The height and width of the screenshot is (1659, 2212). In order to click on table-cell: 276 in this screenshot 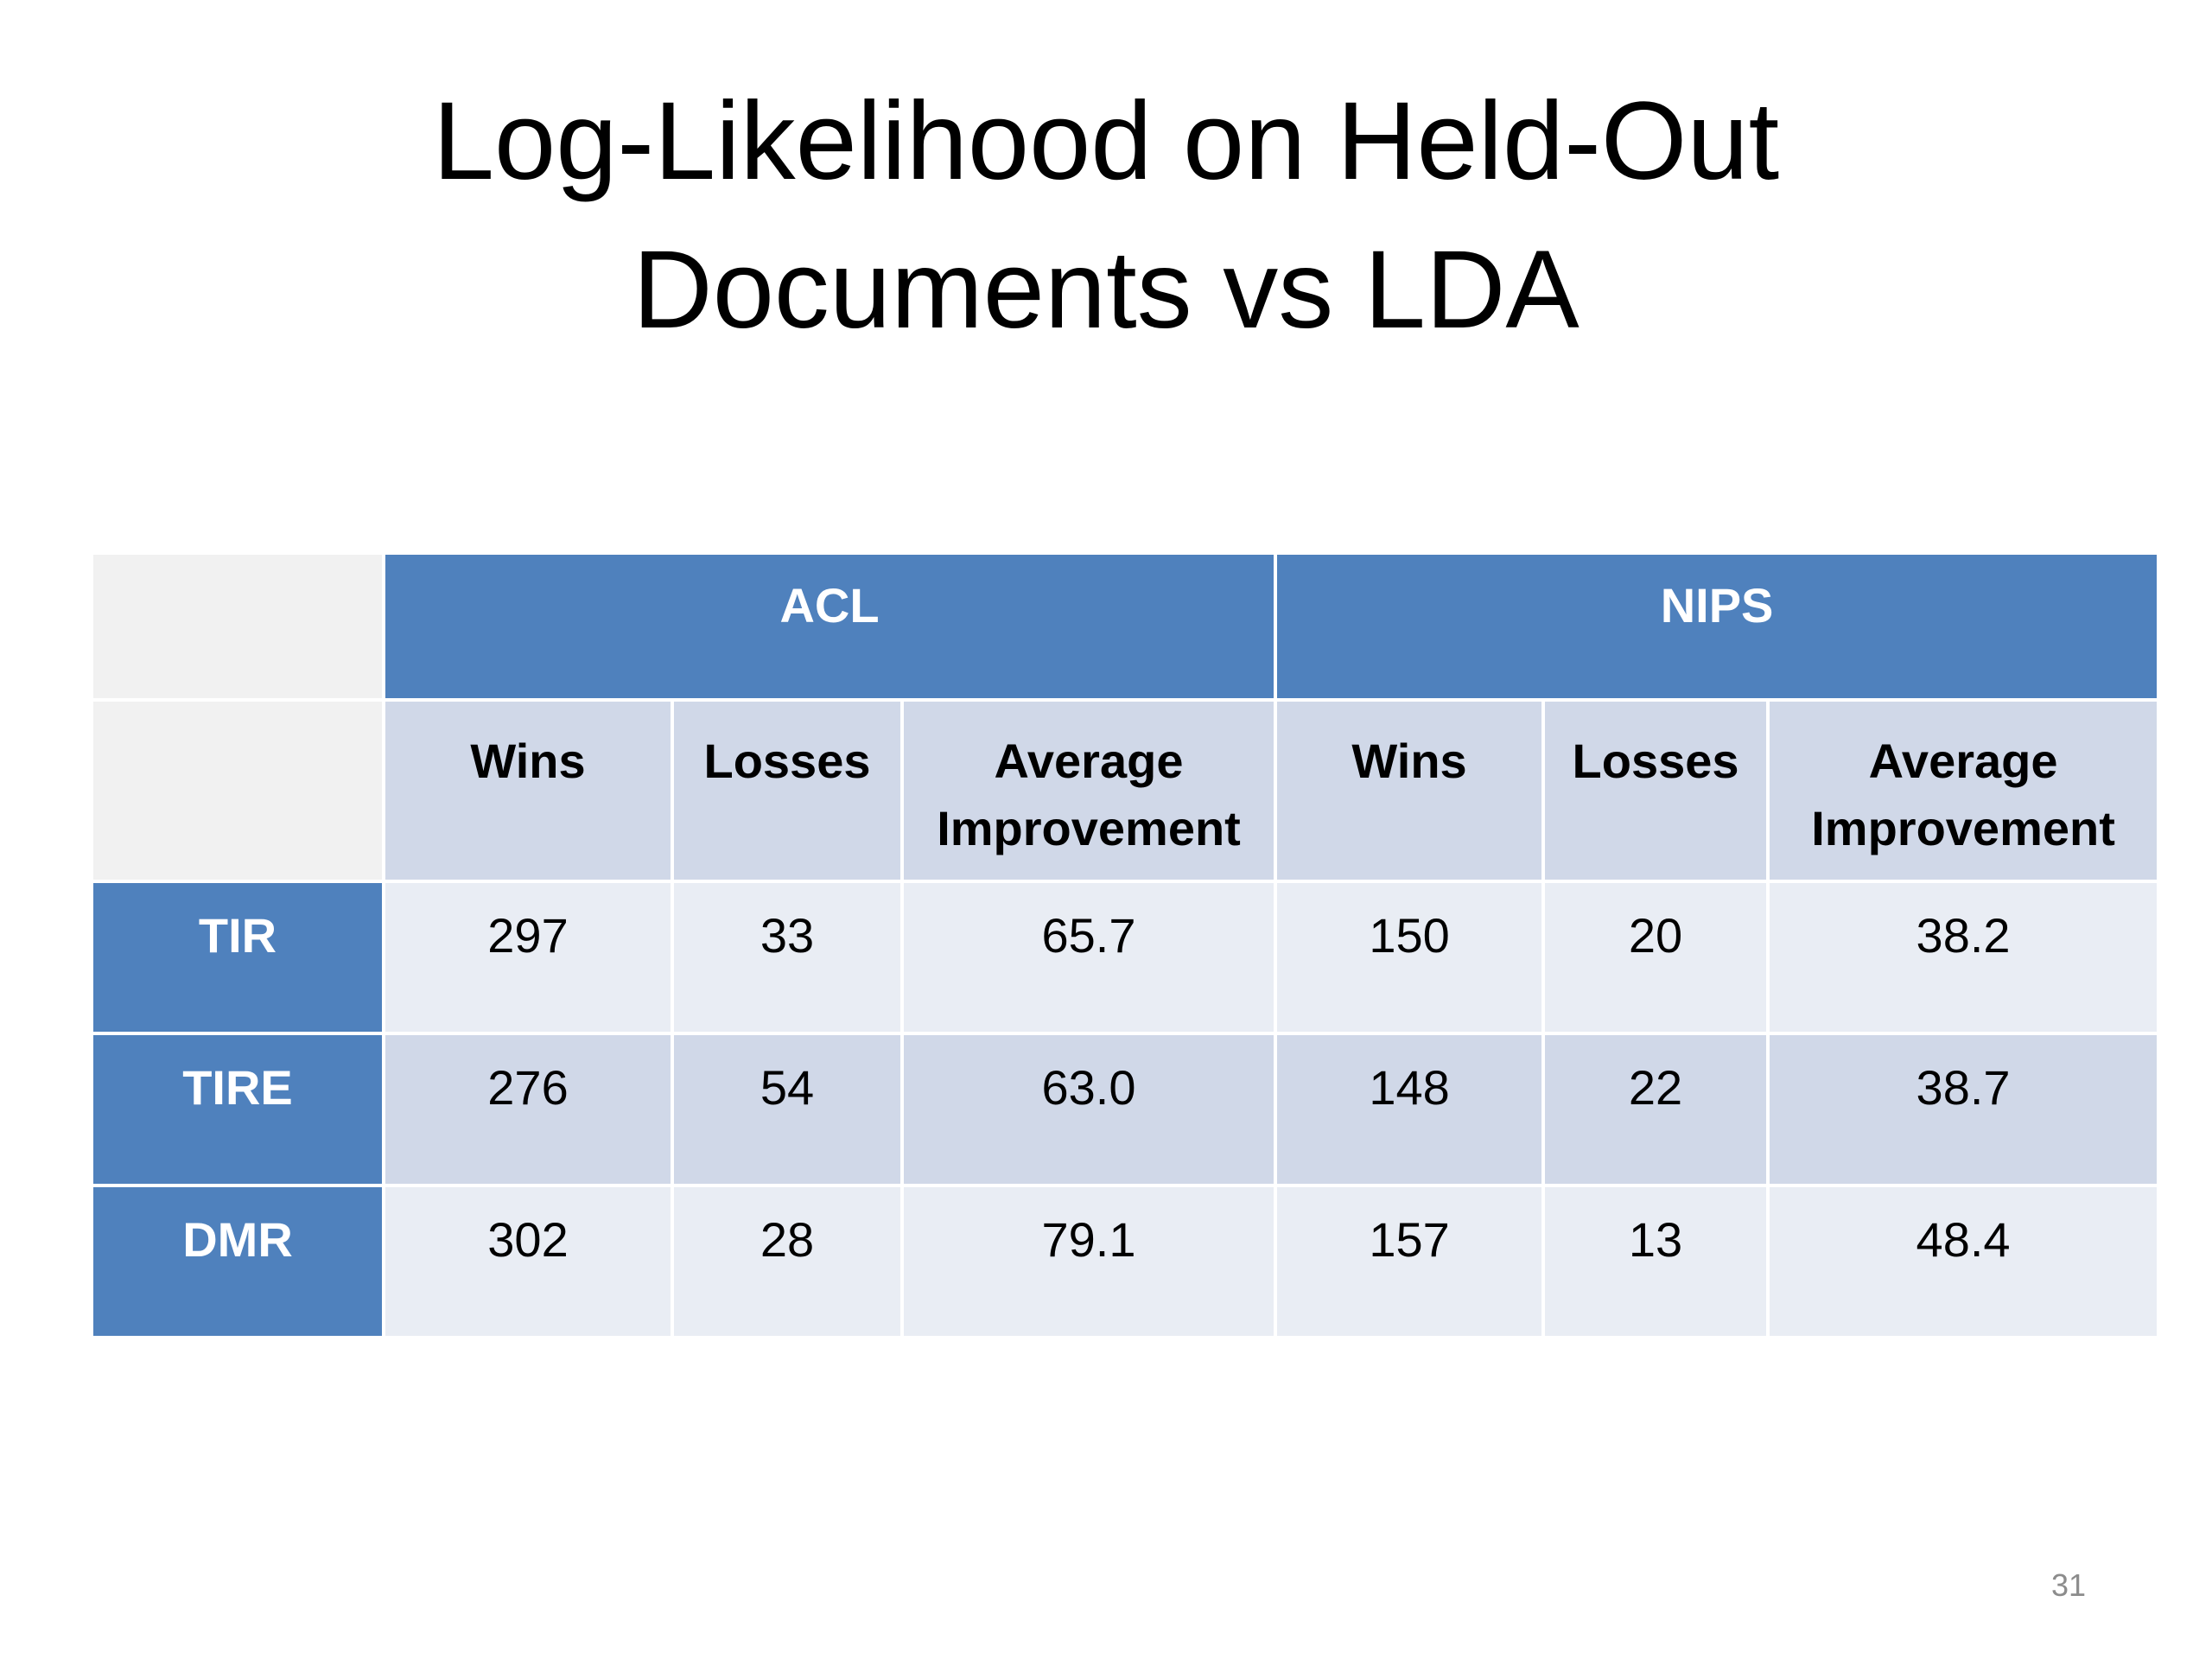, I will do `click(528, 1109)`.